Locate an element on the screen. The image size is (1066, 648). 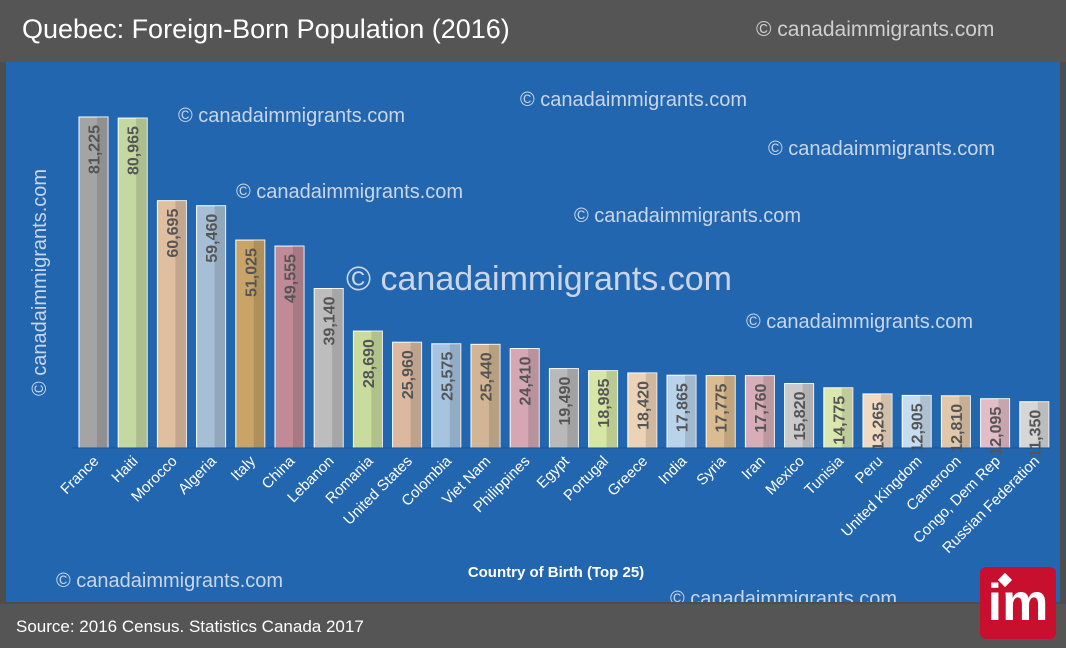
bar-value-label: 15,820 is located at coordinates (800, 415).